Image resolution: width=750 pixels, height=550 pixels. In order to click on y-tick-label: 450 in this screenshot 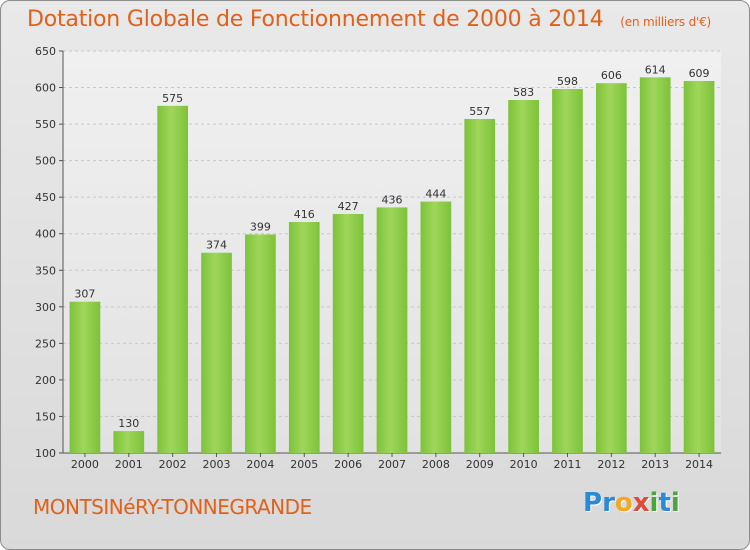, I will do `click(45, 197)`.